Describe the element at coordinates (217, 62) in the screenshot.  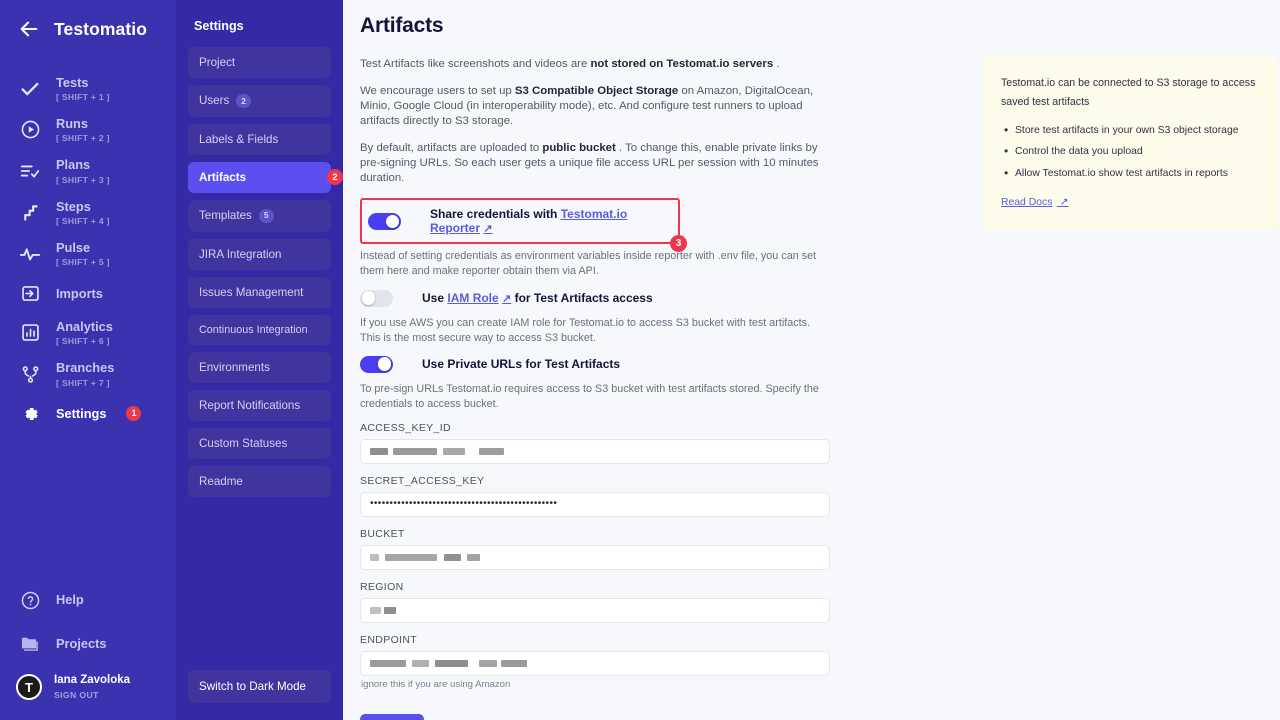
I see `subnav-item-label: Project` at that location.